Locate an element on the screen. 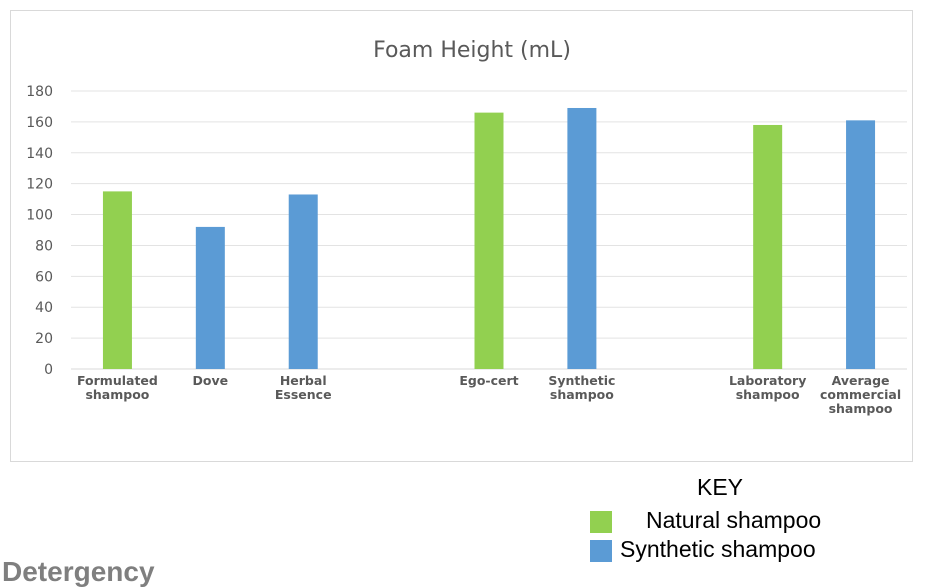  cropped-heading-strip is located at coordinates (463, 4).